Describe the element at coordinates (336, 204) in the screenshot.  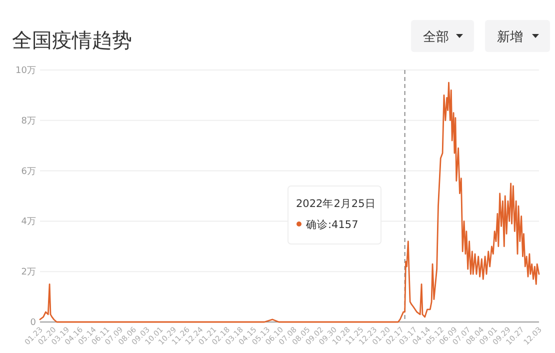
I see `annotation: 2022年2月25日` at that location.